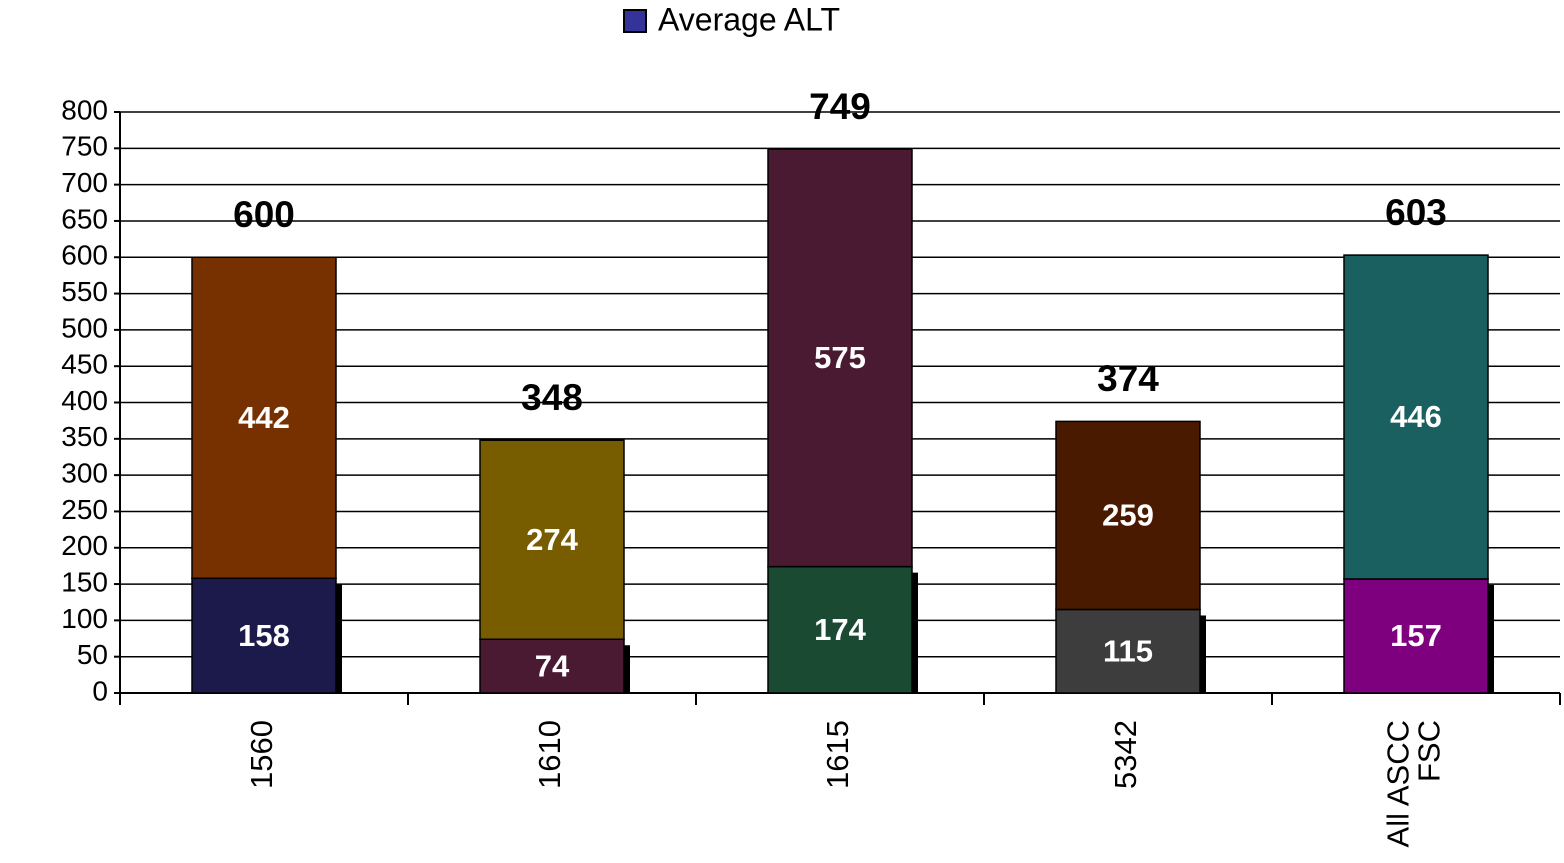  Describe the element at coordinates (552, 397) in the screenshot. I see `total-label: 348` at that location.